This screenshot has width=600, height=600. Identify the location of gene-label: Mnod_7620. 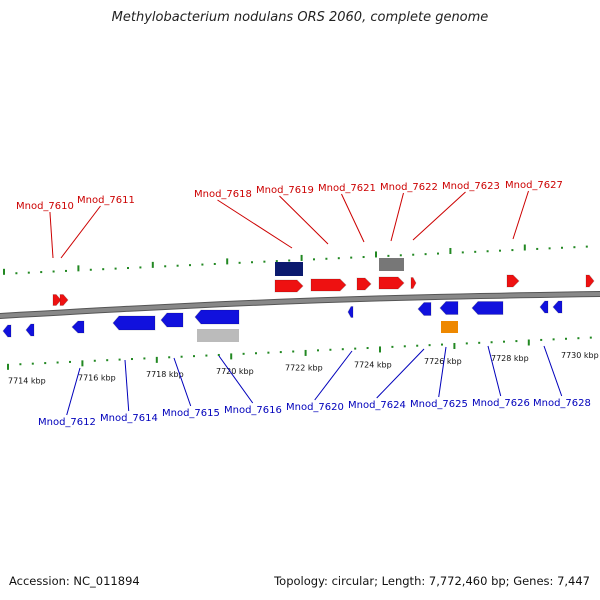
(315, 407).